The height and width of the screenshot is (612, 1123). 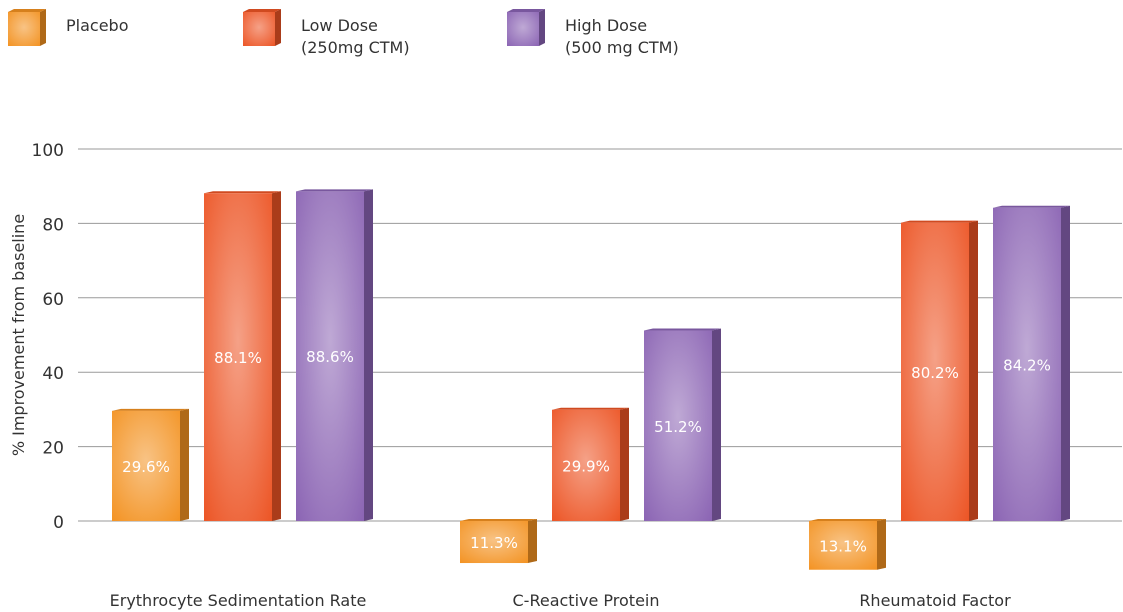 I want to click on legend-label: High Dose, so click(x=606, y=25).